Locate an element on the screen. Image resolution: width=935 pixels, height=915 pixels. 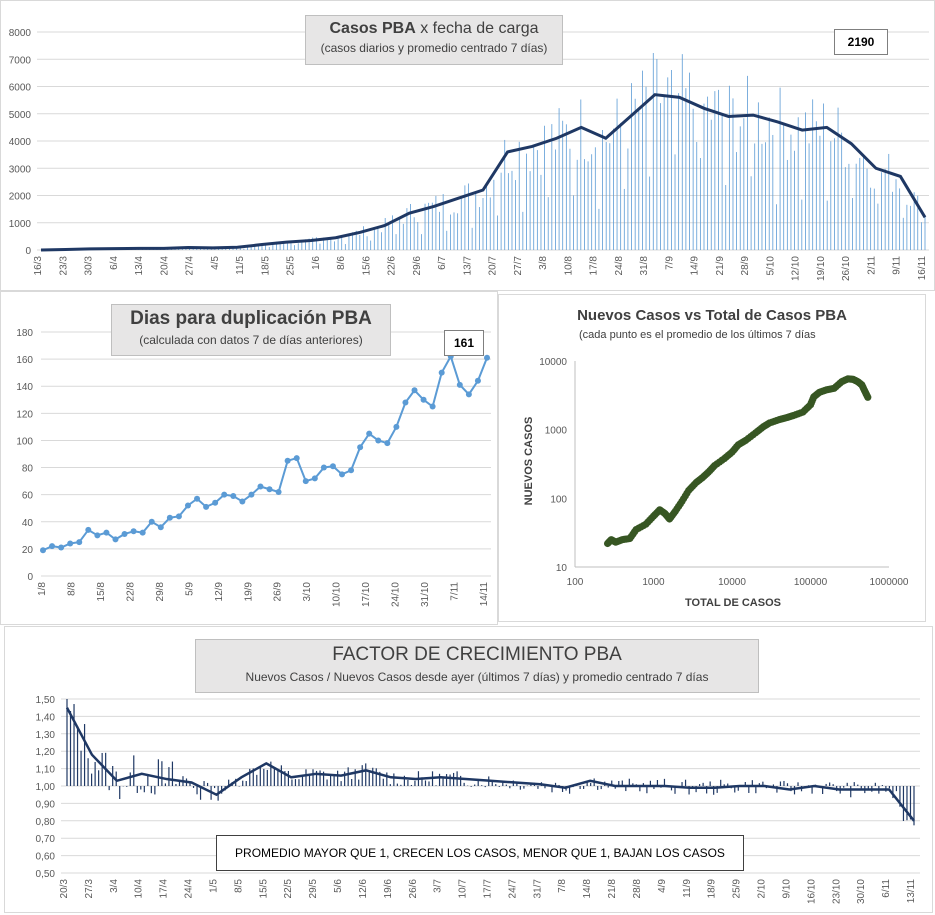
factor-xtick: 6/11 is located at coordinates (886, 888).